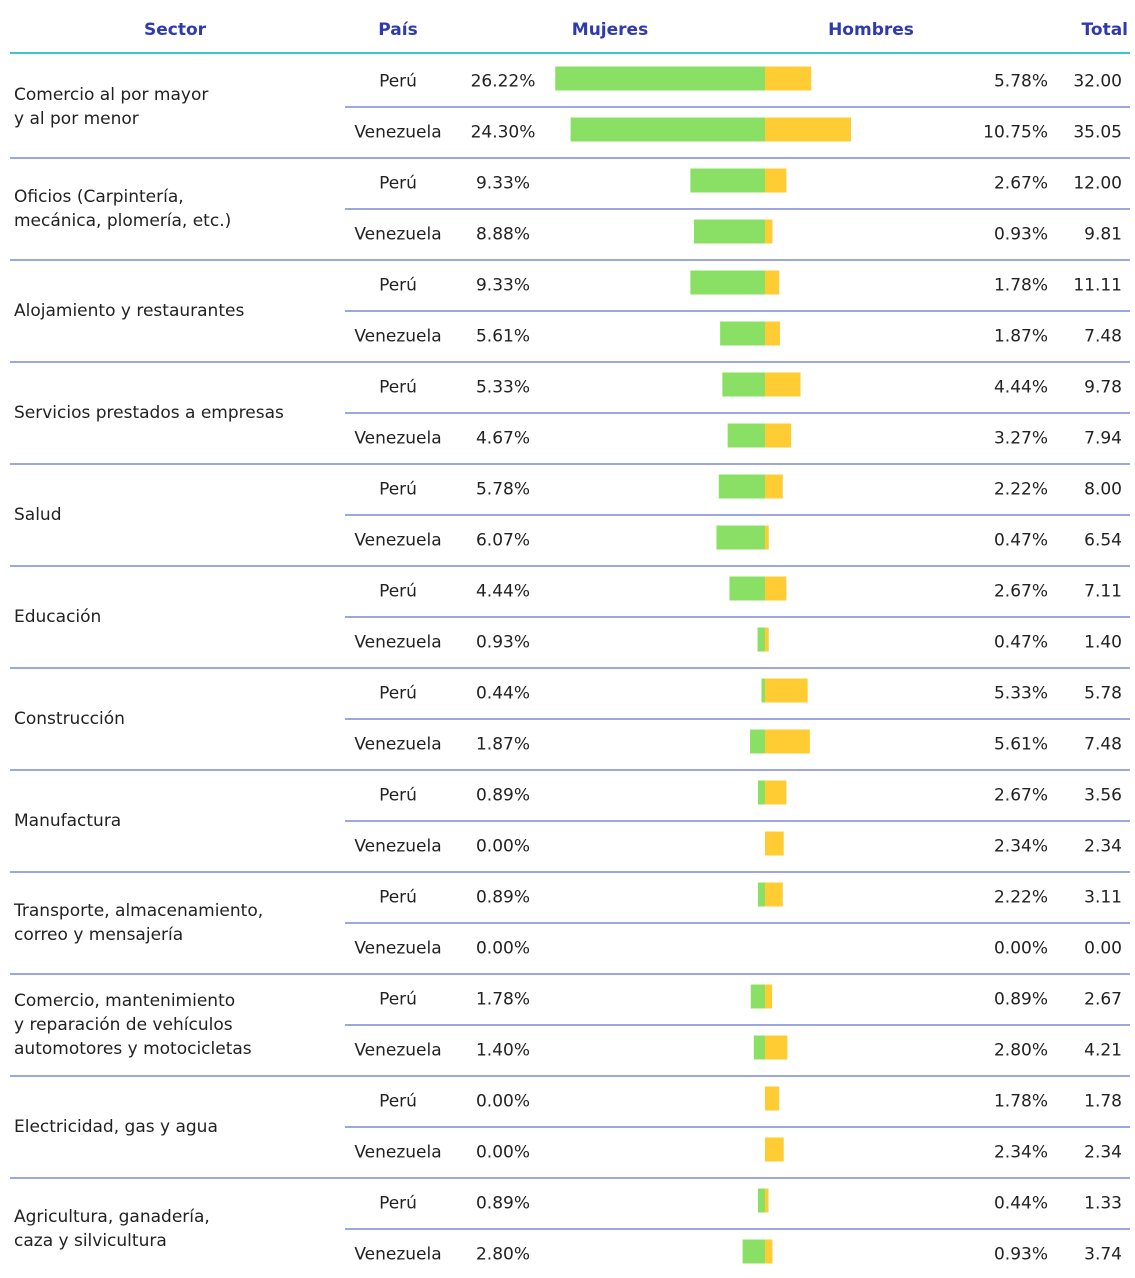 The height and width of the screenshot is (1278, 1135). Describe the element at coordinates (69, 719) in the screenshot. I see `sector-label: Construcción` at that location.